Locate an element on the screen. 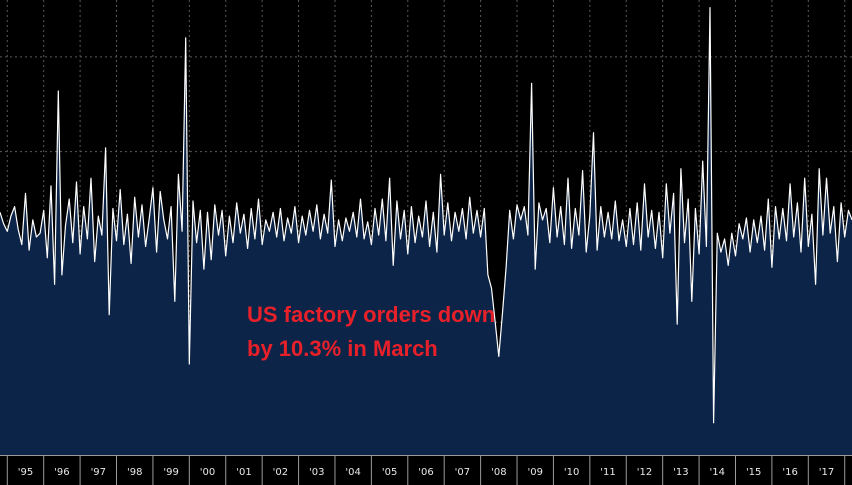 The image size is (852, 485). annotation: US factory orders down by 10.3% in March is located at coordinates (371, 331).